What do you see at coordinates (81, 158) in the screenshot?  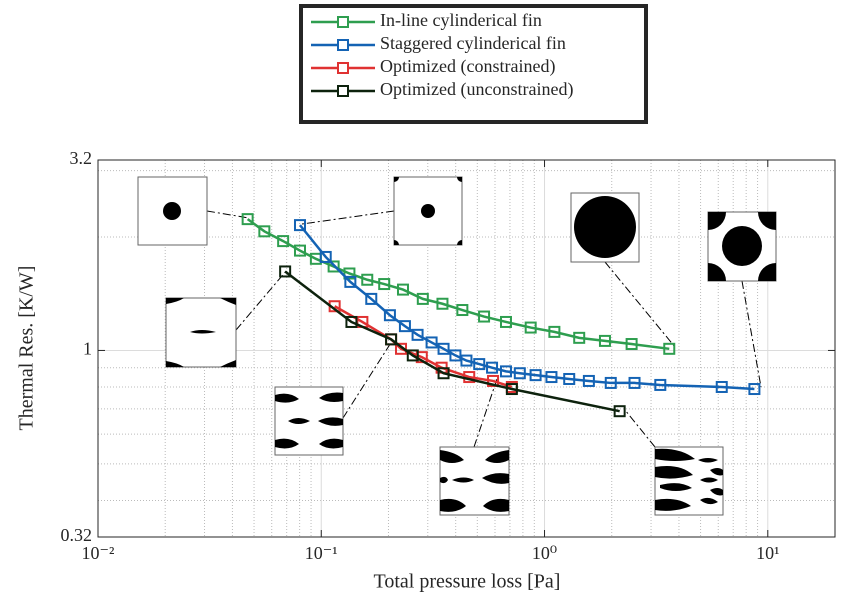 I see `y-tick-label: 3.2` at bounding box center [81, 158].